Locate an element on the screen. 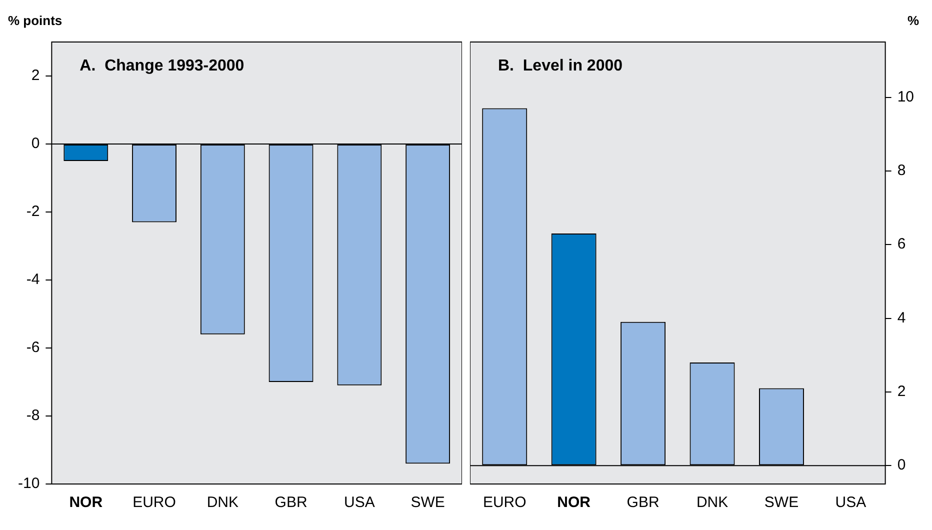  y-tick-label: -2 is located at coordinates (33, 211).